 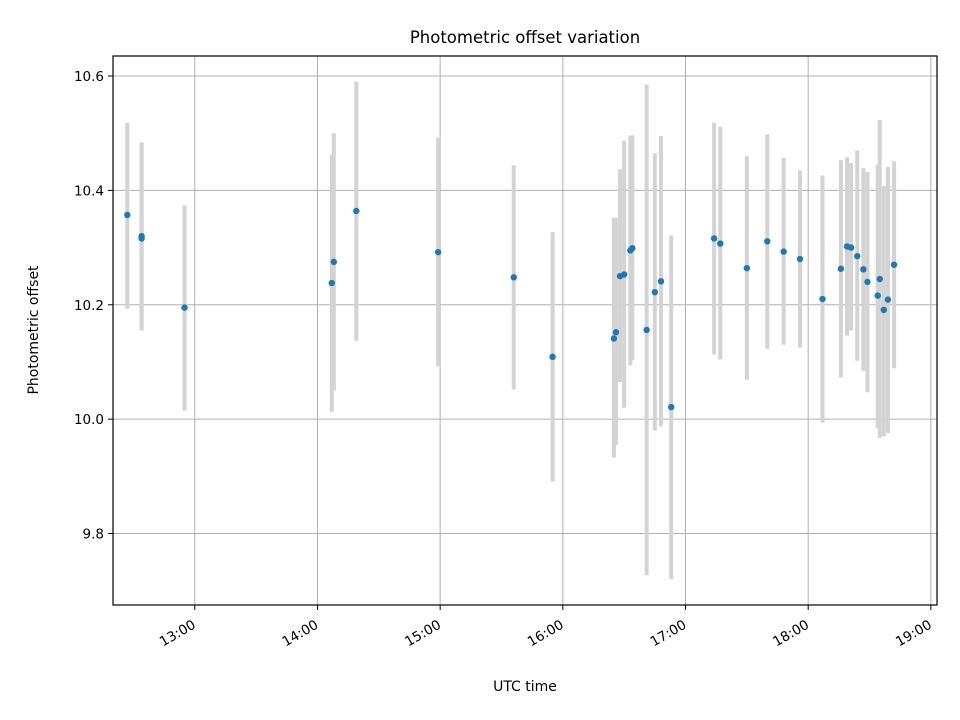 What do you see at coordinates (89, 191) in the screenshot?
I see `y-tick-label: 10.4` at bounding box center [89, 191].